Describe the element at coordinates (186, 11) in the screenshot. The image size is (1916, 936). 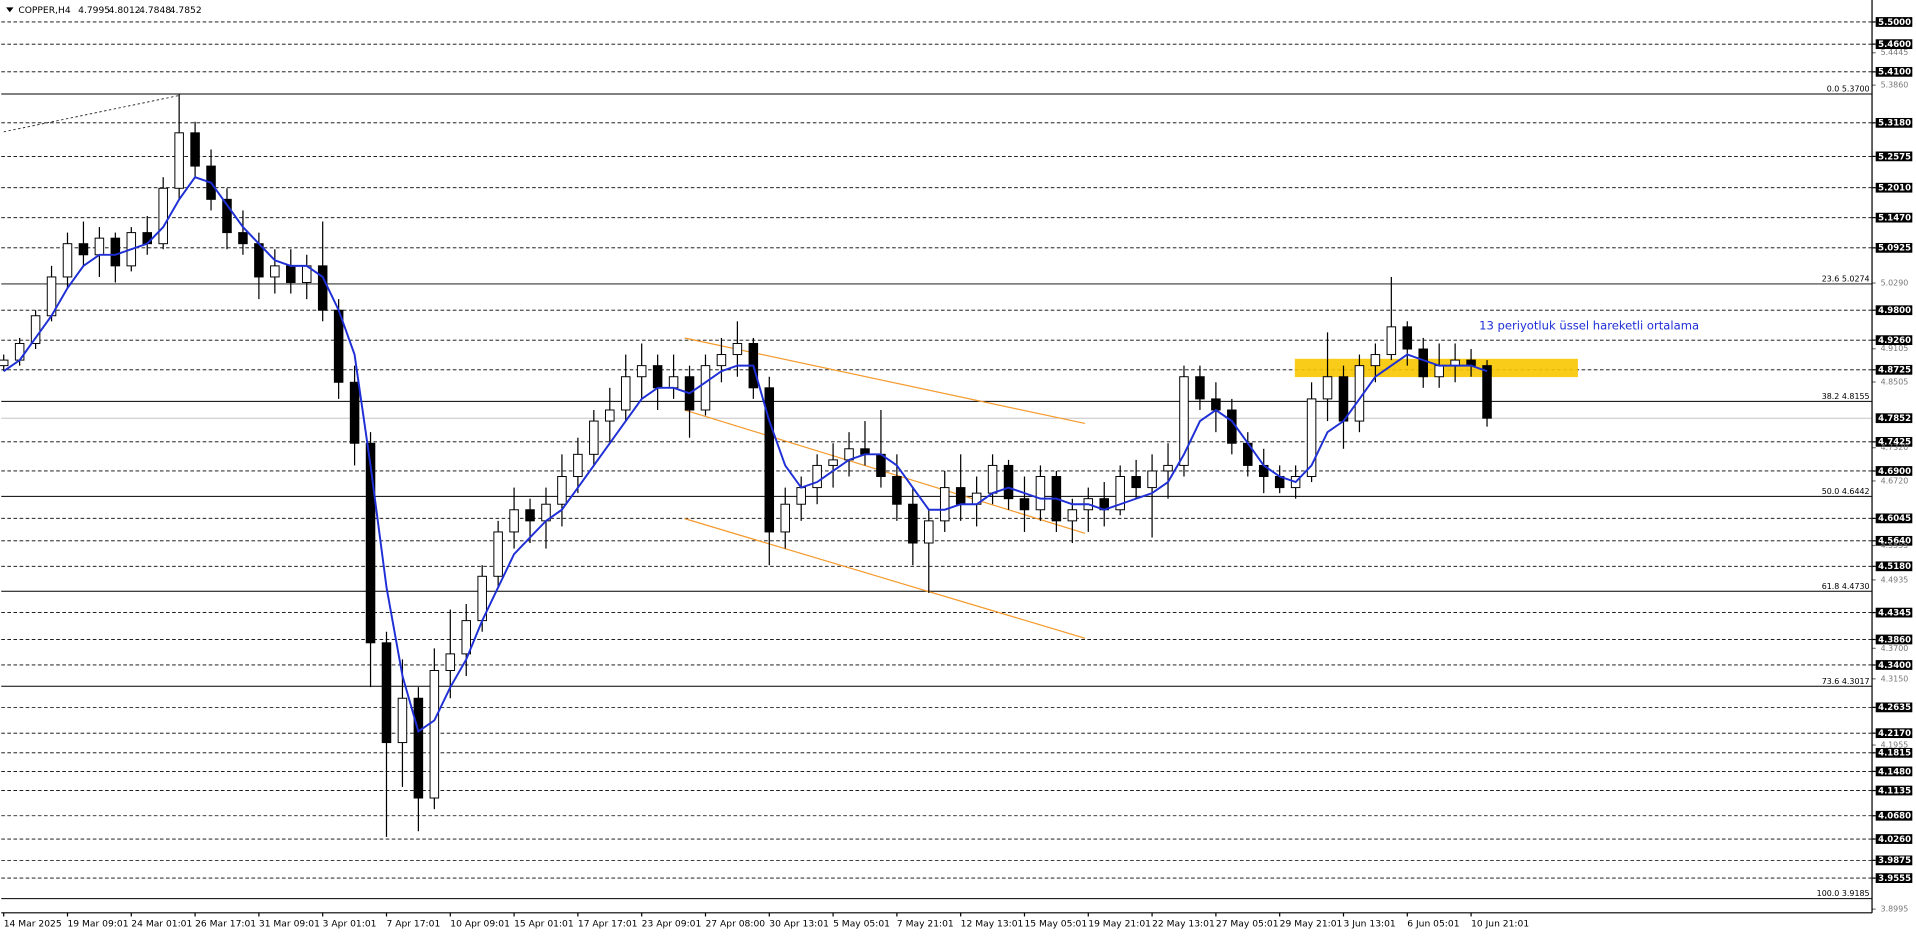
I see `quote-close: 4.7852` at that location.